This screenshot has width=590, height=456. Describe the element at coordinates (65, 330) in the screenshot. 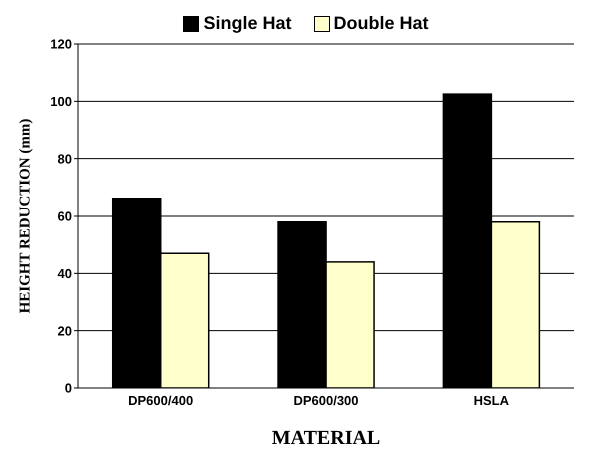

I see `y-tick-label: 20` at that location.